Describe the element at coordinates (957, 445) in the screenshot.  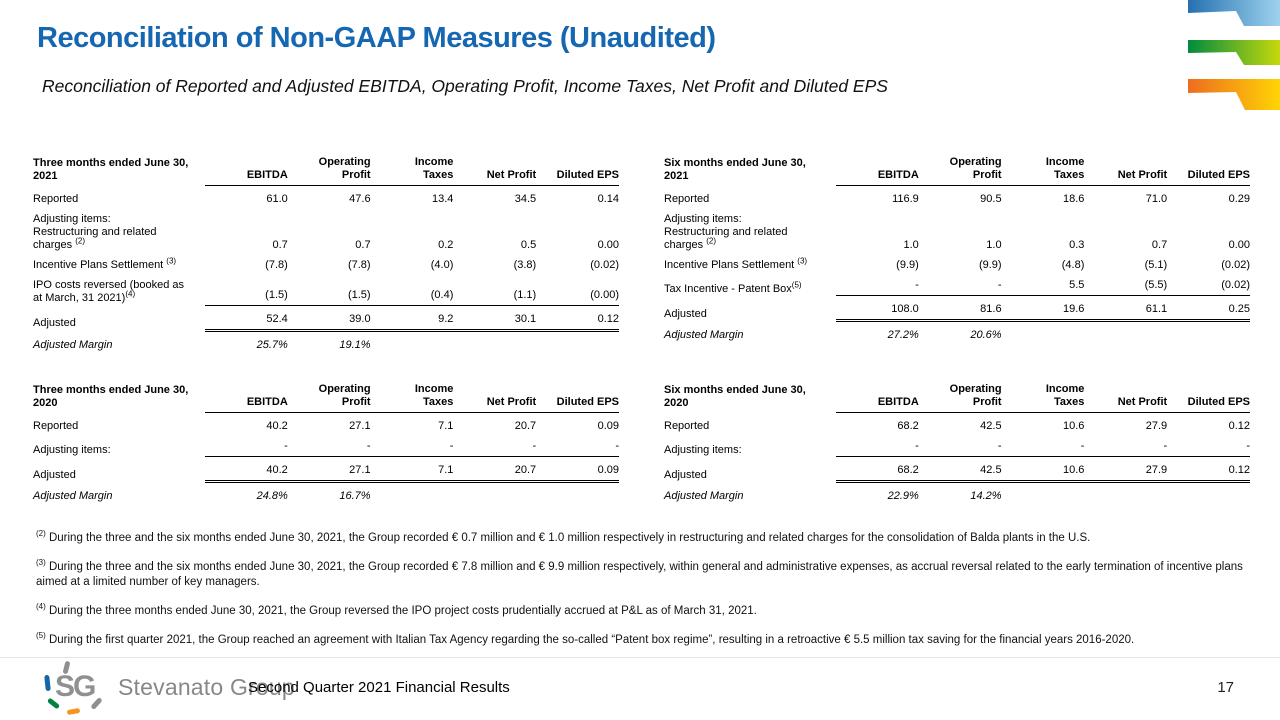
I see `table-row: Adjusting items: - - - - -` at that location.